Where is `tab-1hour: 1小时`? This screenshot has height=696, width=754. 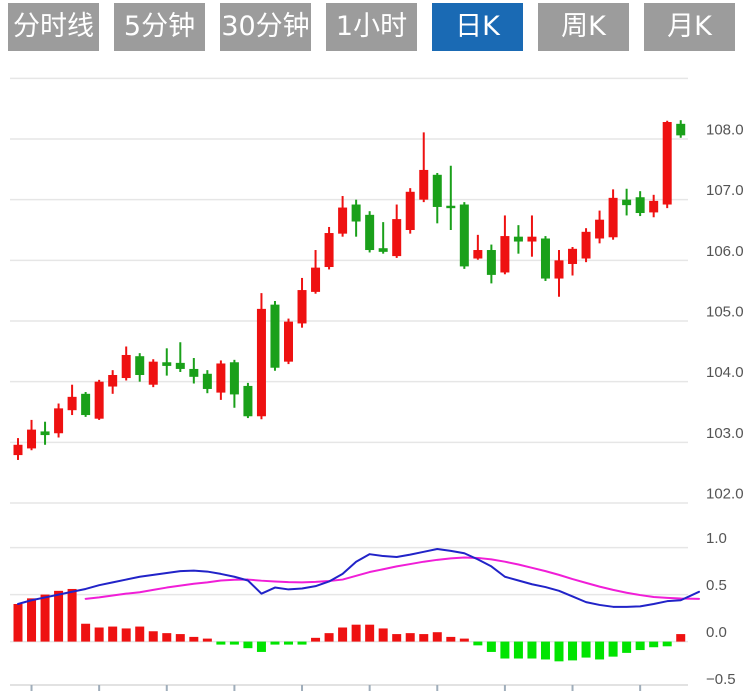
tab-1hour: 1小时 is located at coordinates (371, 27).